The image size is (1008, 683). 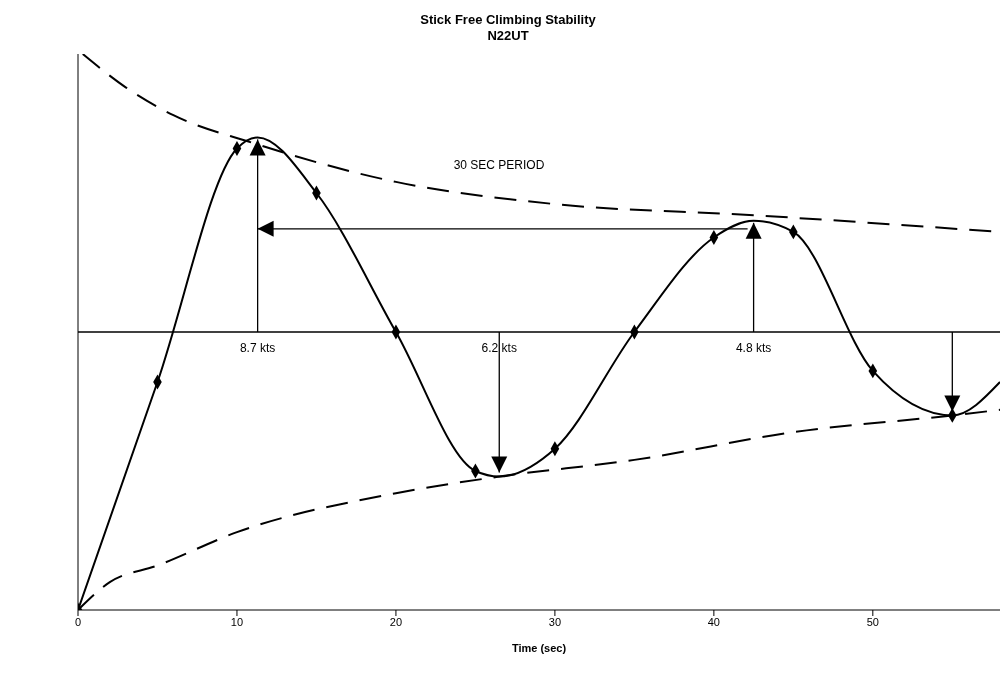 What do you see at coordinates (499, 348) in the screenshot?
I see `annotation: 6.2 kts` at bounding box center [499, 348].